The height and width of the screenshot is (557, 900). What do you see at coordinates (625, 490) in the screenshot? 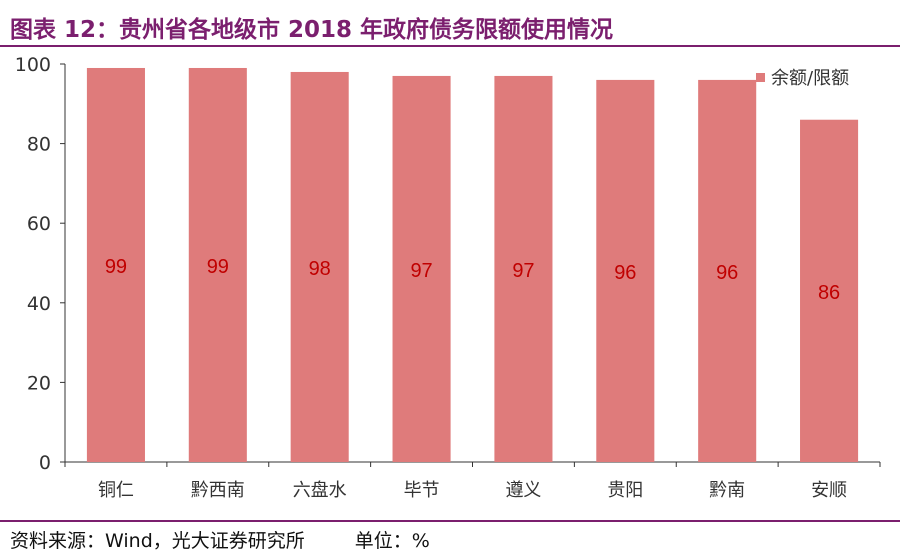
I see `x-tick-label: 贵阳` at bounding box center [625, 490].